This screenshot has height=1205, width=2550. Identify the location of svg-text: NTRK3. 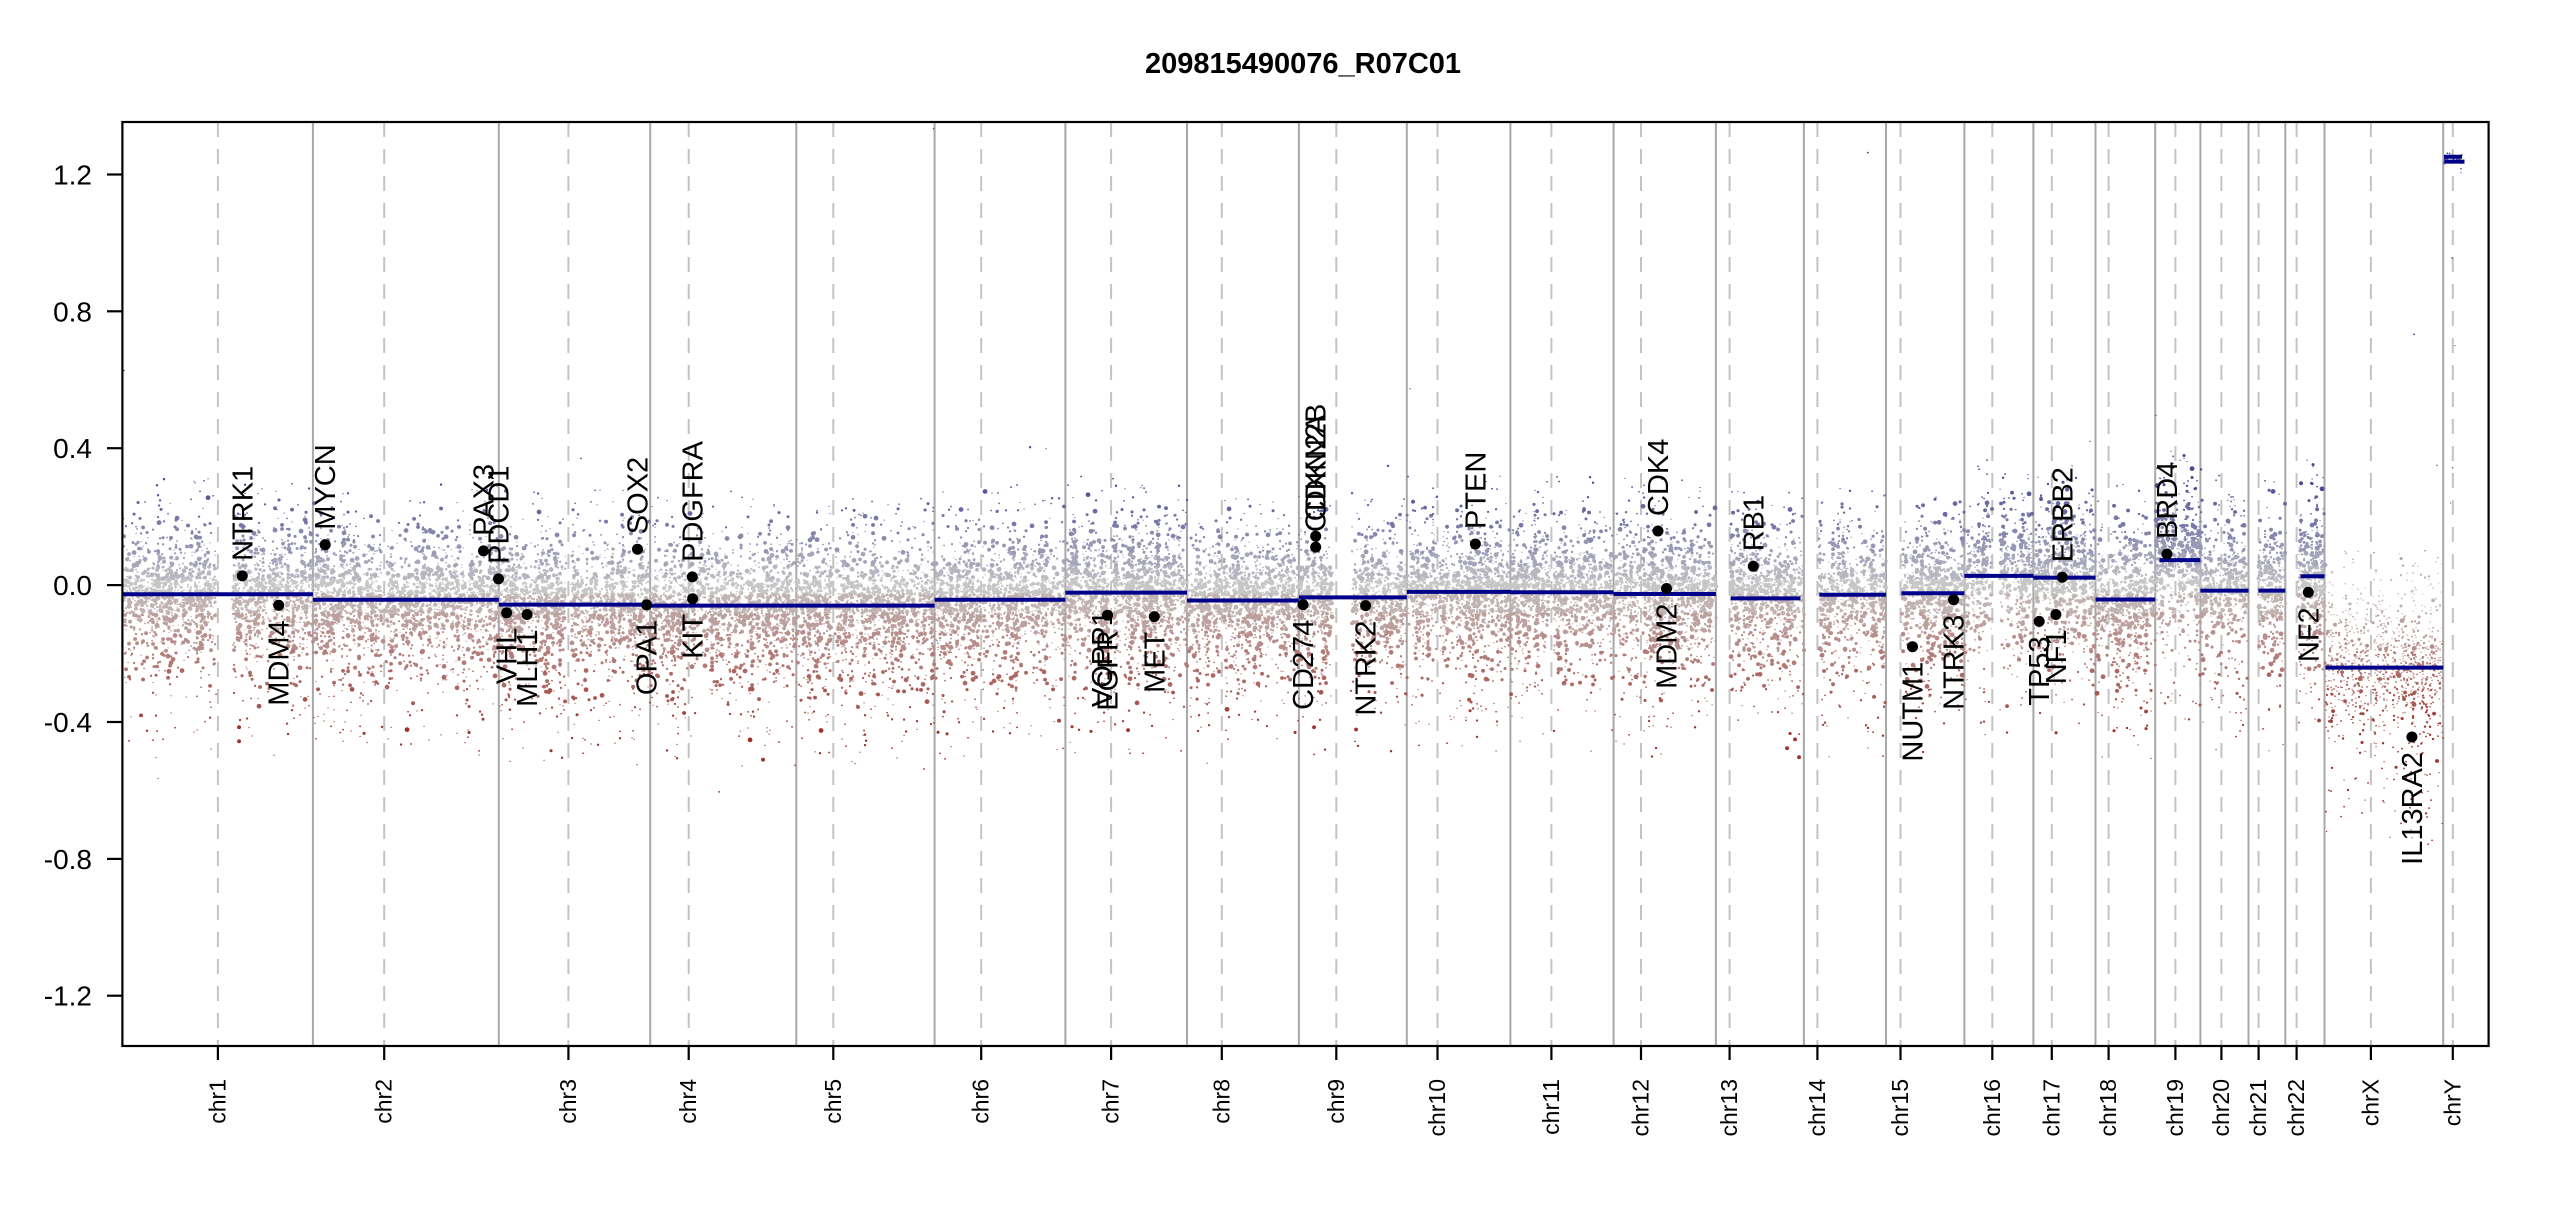
(1955, 662).